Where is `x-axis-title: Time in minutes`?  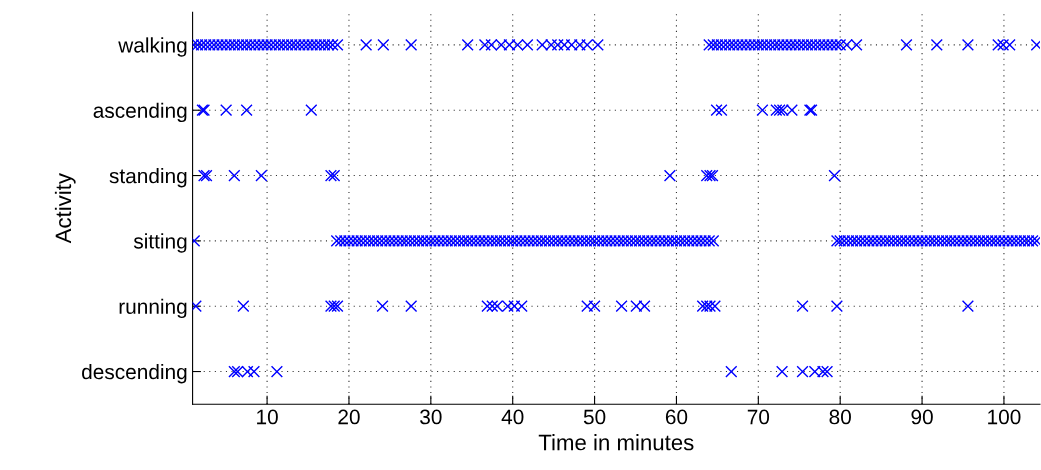
x-axis-title: Time in minutes is located at coordinates (616, 442).